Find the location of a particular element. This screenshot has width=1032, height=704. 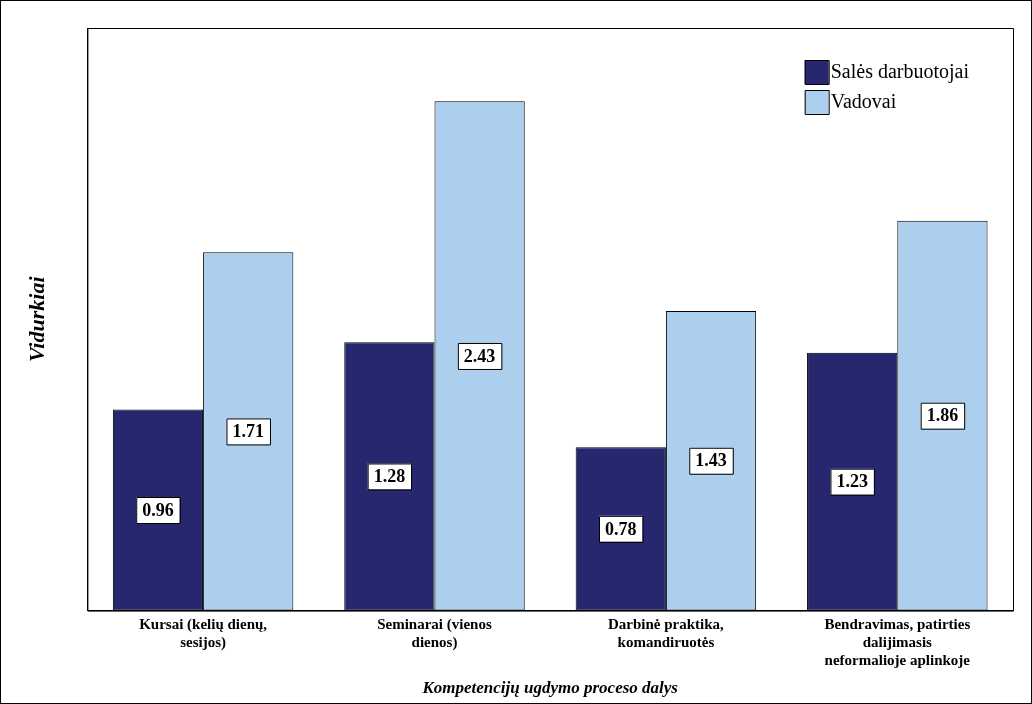

data-label: 1.43 is located at coordinates (711, 460).